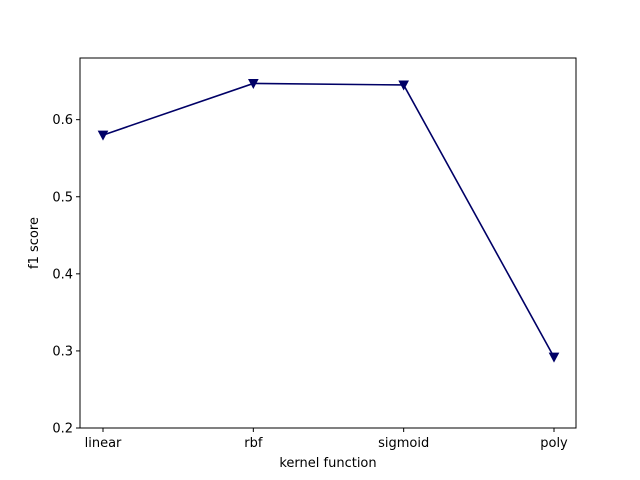  I want to click on y-tick-label: 0.6, so click(62, 120).